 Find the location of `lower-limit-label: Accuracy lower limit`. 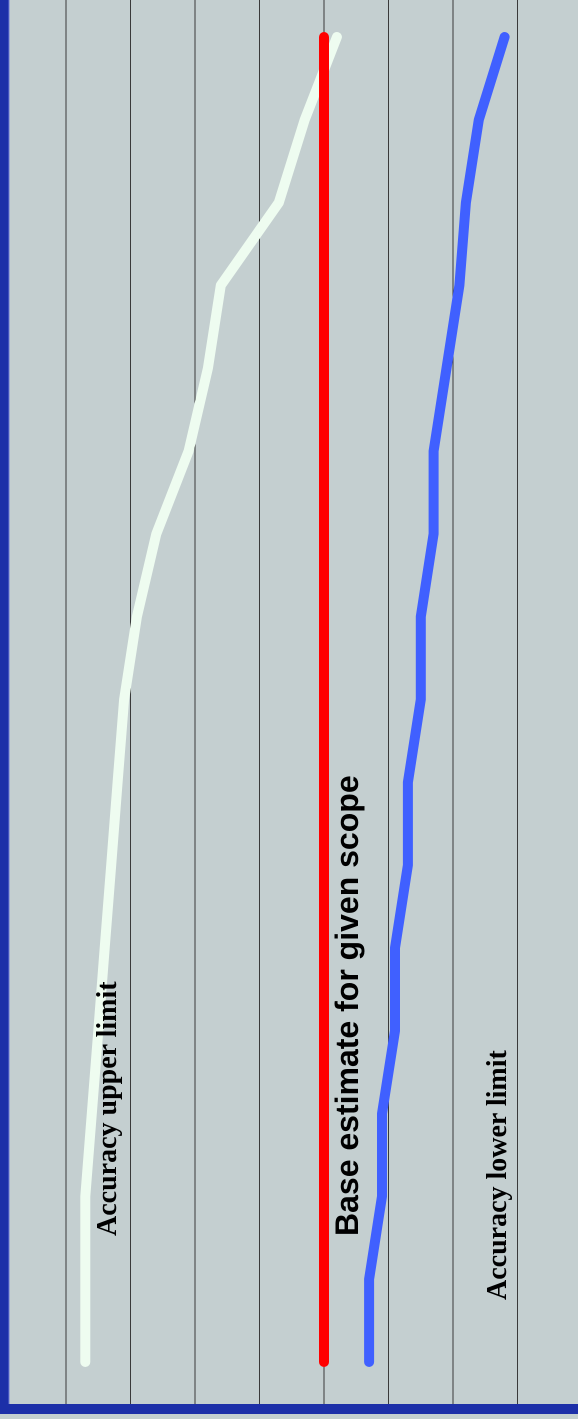

lower-limit-label: Accuracy lower limit is located at coordinates (497, 1174).